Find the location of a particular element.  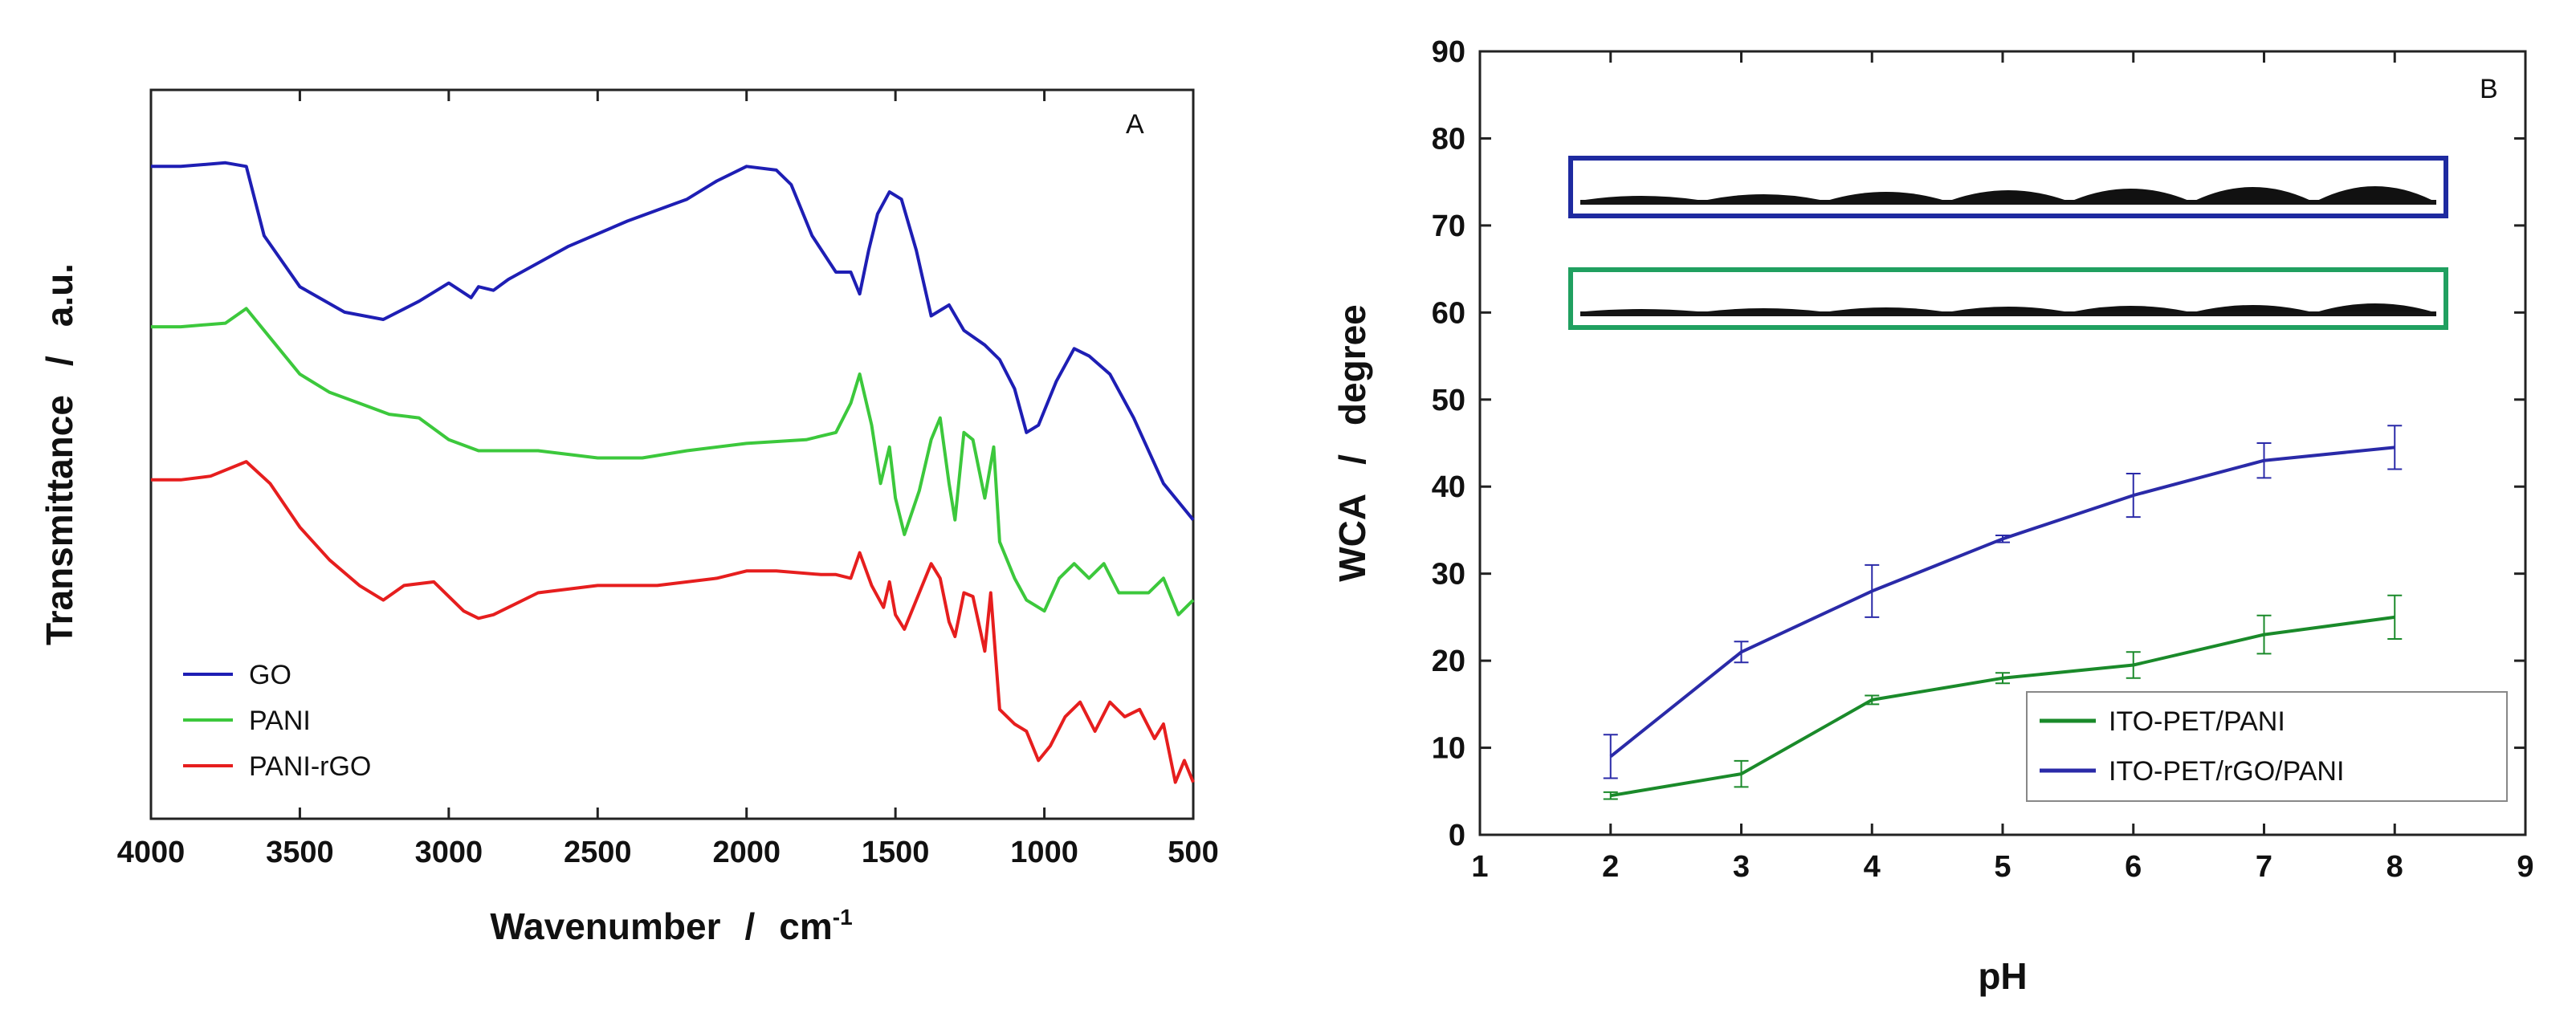

panel-b-series-line-ito-pet-pani is located at coordinates (2002, 706).